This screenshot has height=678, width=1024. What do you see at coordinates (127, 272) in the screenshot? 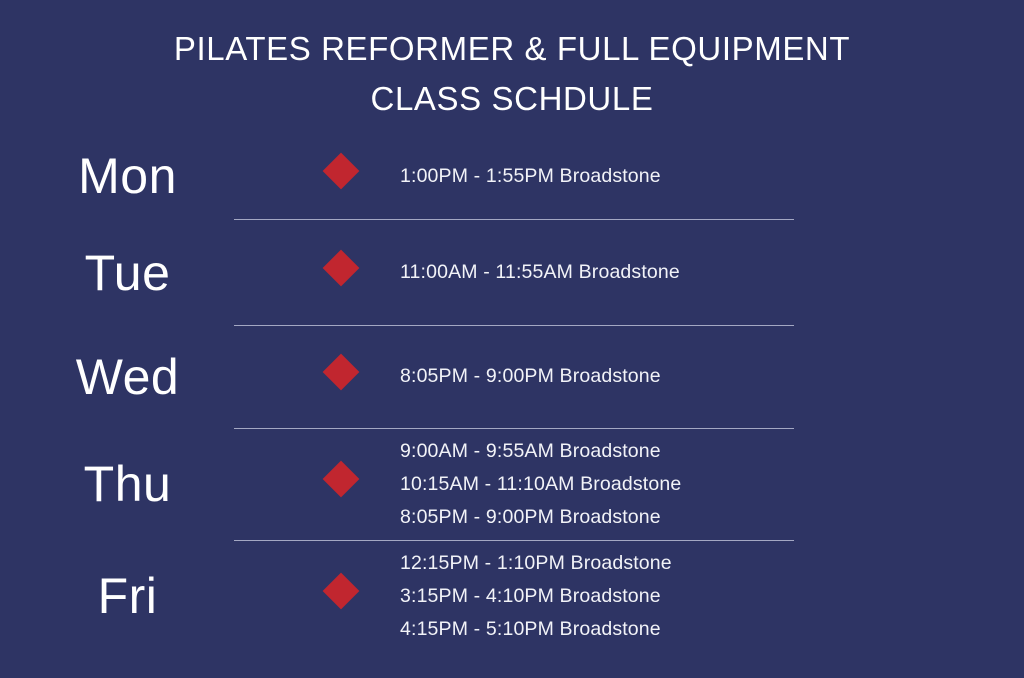
I see `day-label-tuesday: Tue` at bounding box center [127, 272].